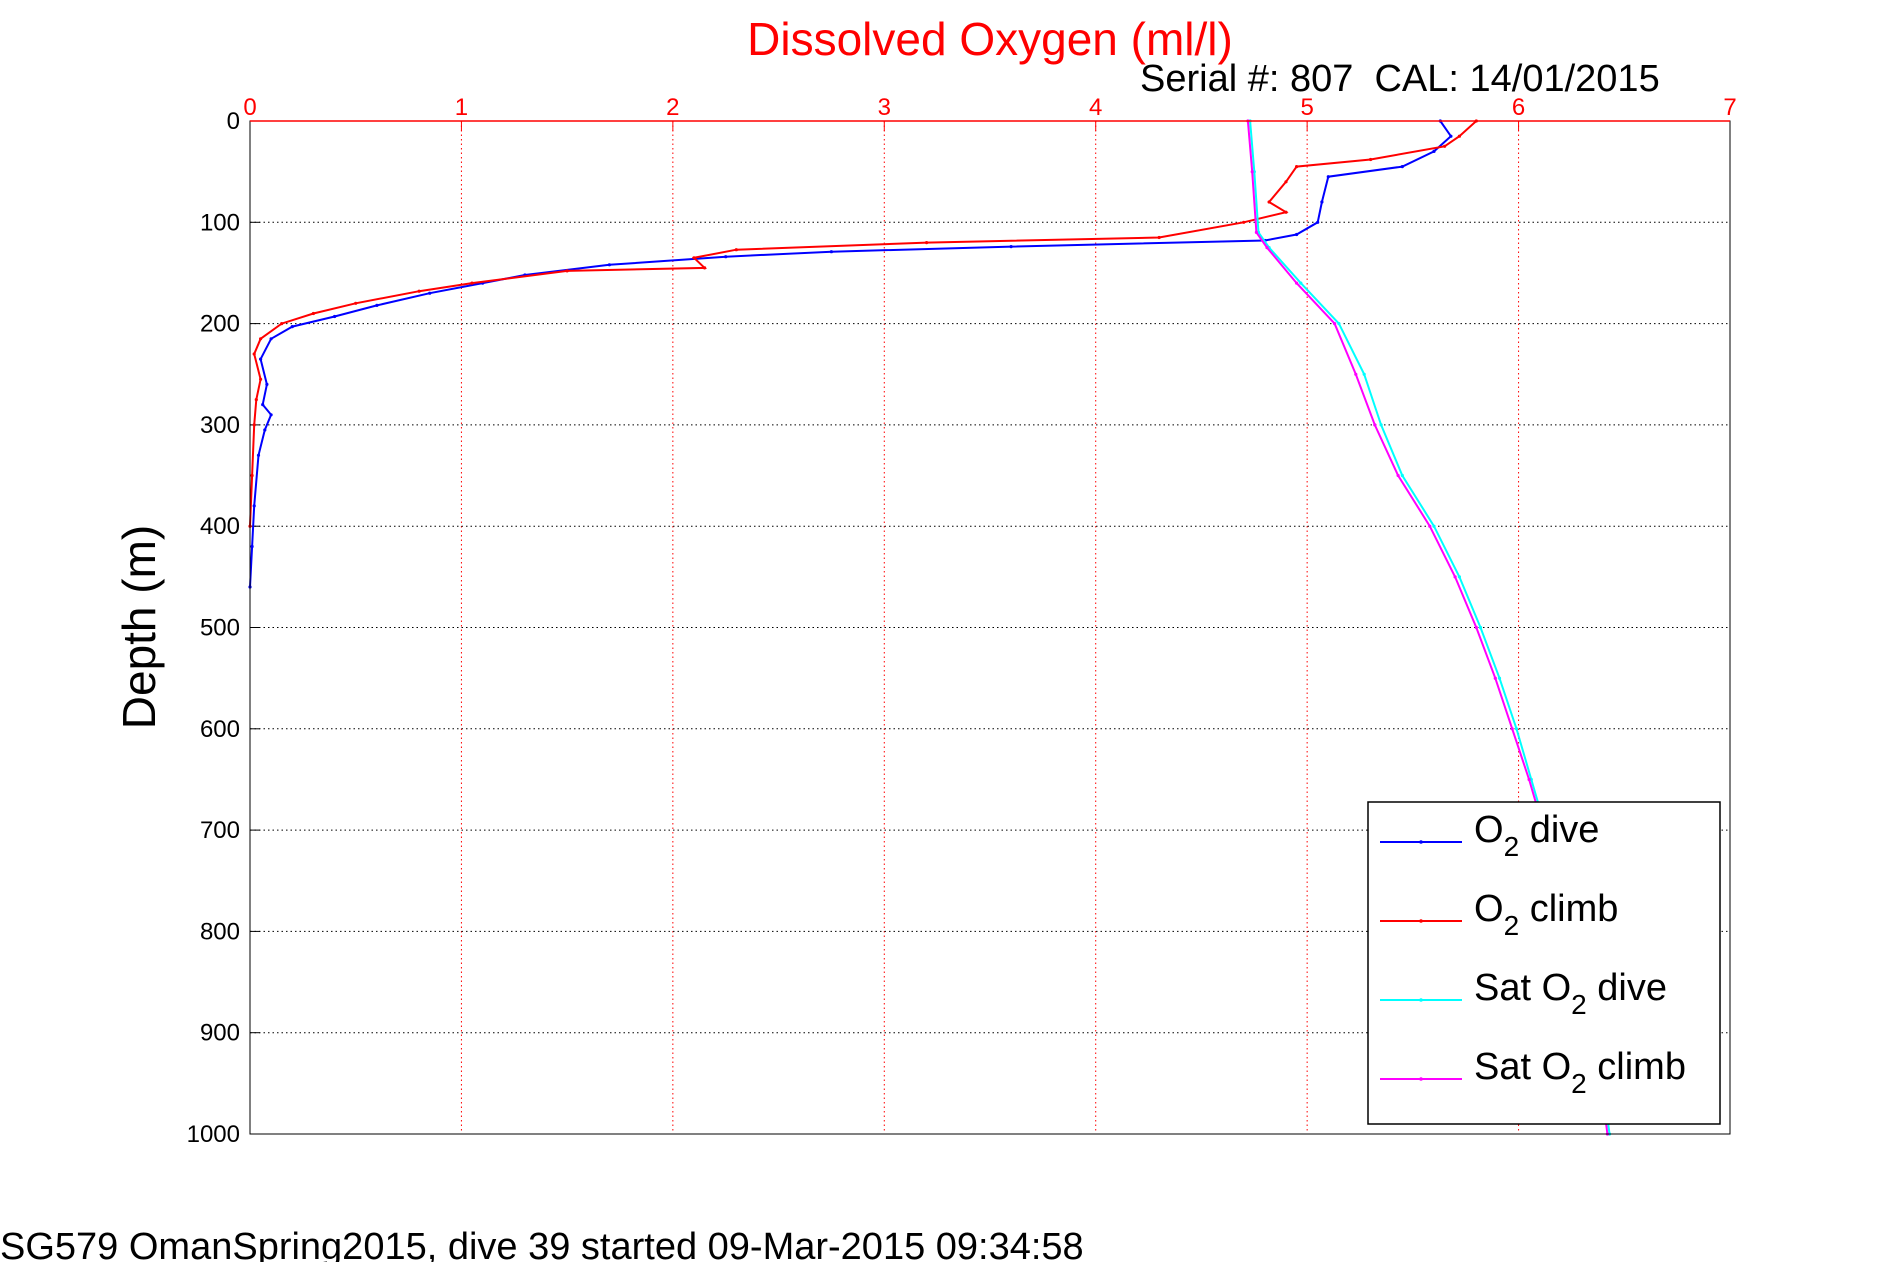  What do you see at coordinates (1306, 107) in the screenshot?
I see `x-tick-label: 5` at bounding box center [1306, 107].